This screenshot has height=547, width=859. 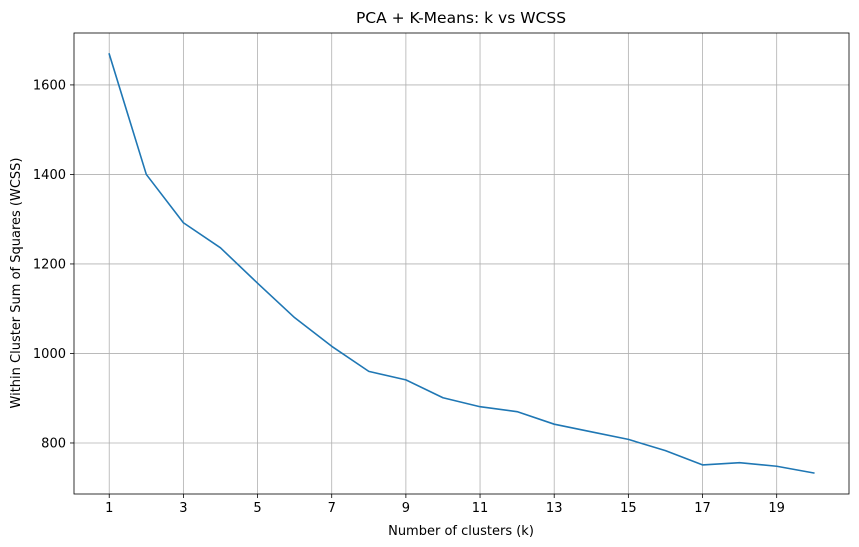 I want to click on x-tick-label: 15, so click(x=628, y=508).